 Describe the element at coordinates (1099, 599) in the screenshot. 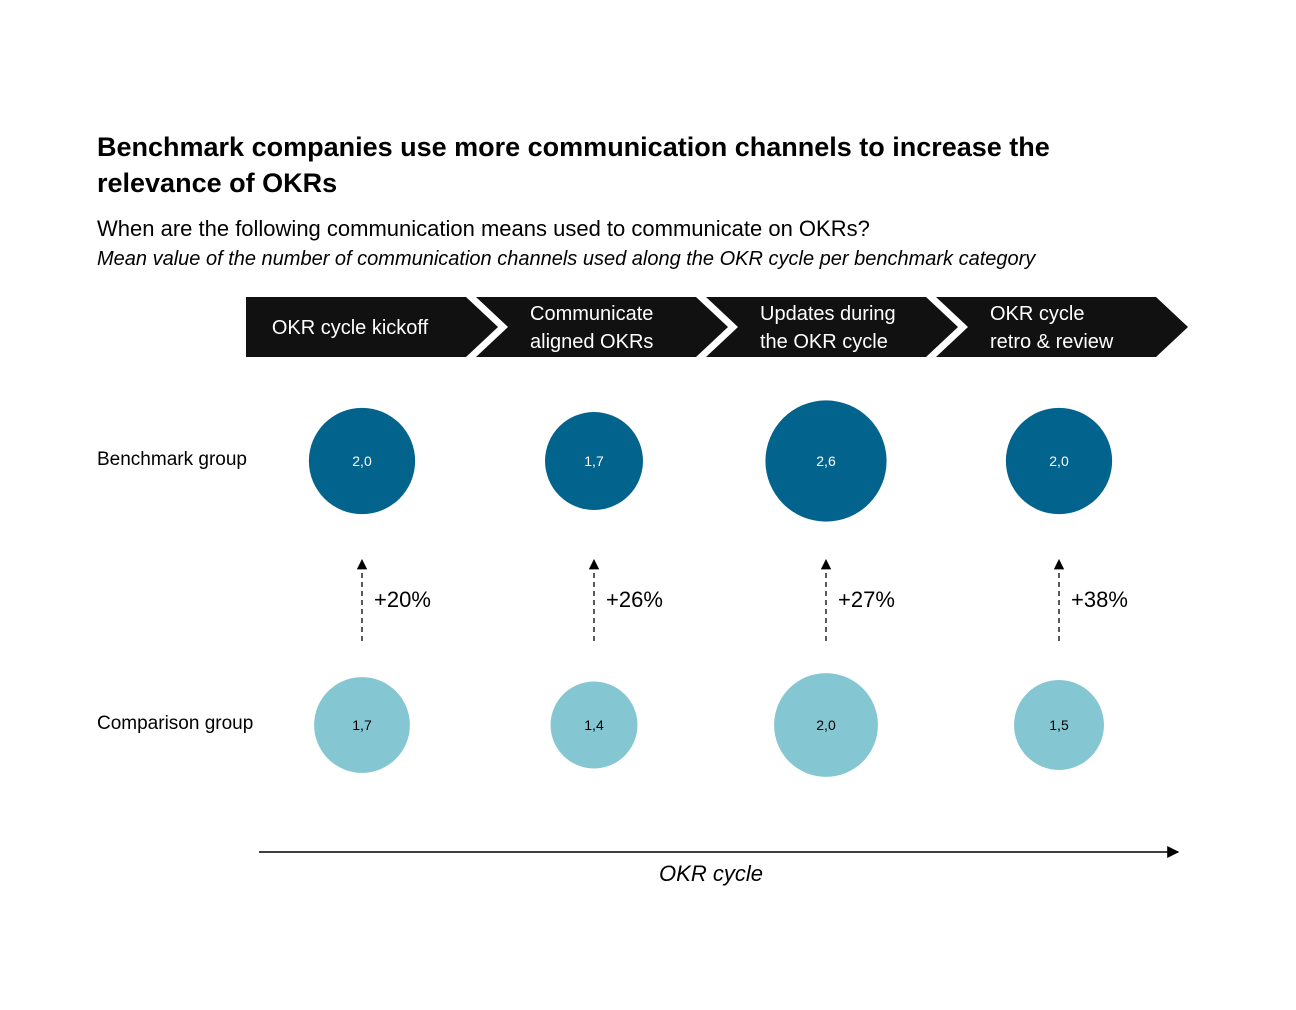

I see `difference-label: +38%` at that location.